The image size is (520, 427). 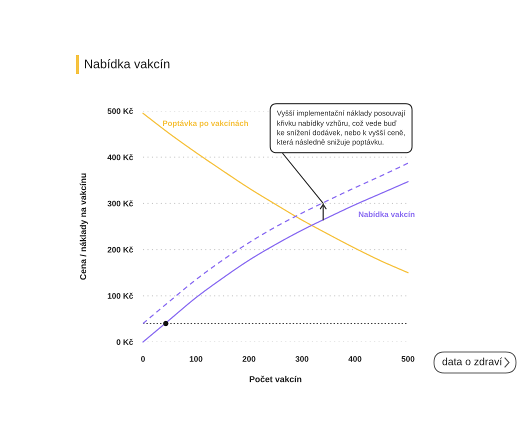 I want to click on x-axis-title: Počet vakcín, so click(x=276, y=379).